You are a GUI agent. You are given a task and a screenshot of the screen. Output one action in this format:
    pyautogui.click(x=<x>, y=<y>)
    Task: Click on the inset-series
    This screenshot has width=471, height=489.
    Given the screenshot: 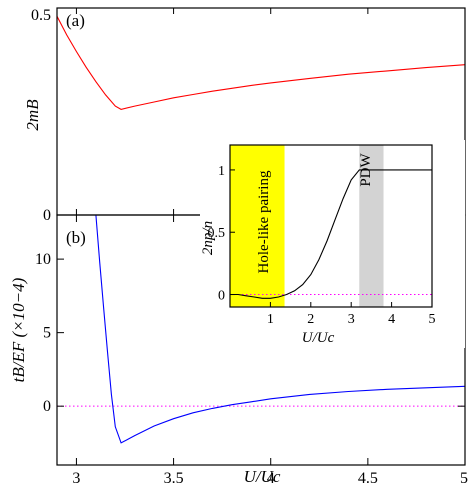 What is the action you would take?
    pyautogui.click(x=331, y=234)
    